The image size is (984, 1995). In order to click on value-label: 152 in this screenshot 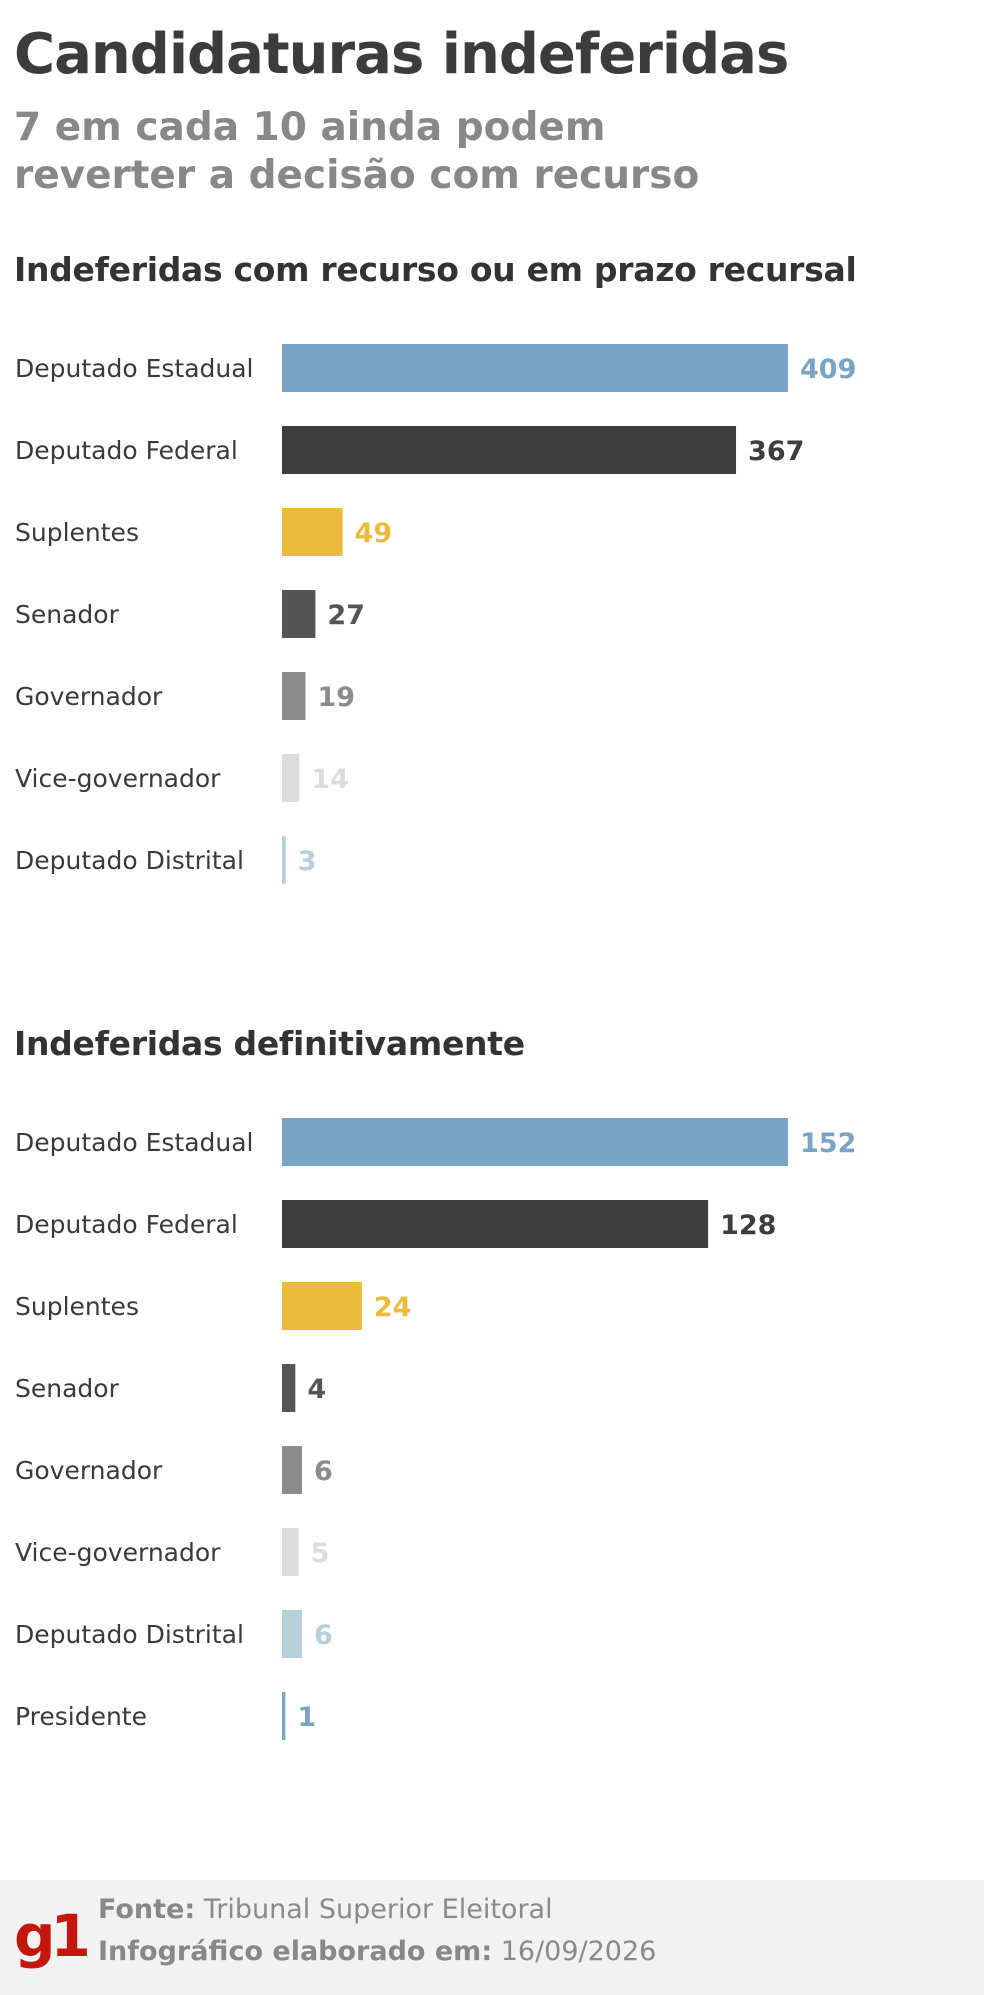, I will do `click(828, 1143)`.